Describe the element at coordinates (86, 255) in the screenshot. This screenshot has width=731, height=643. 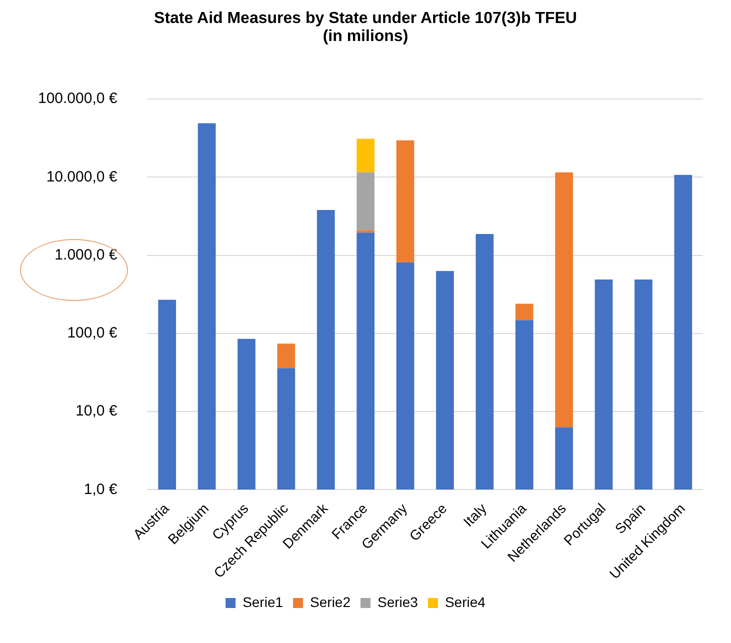
I see `y-tick-label: 1.000,0 €` at that location.